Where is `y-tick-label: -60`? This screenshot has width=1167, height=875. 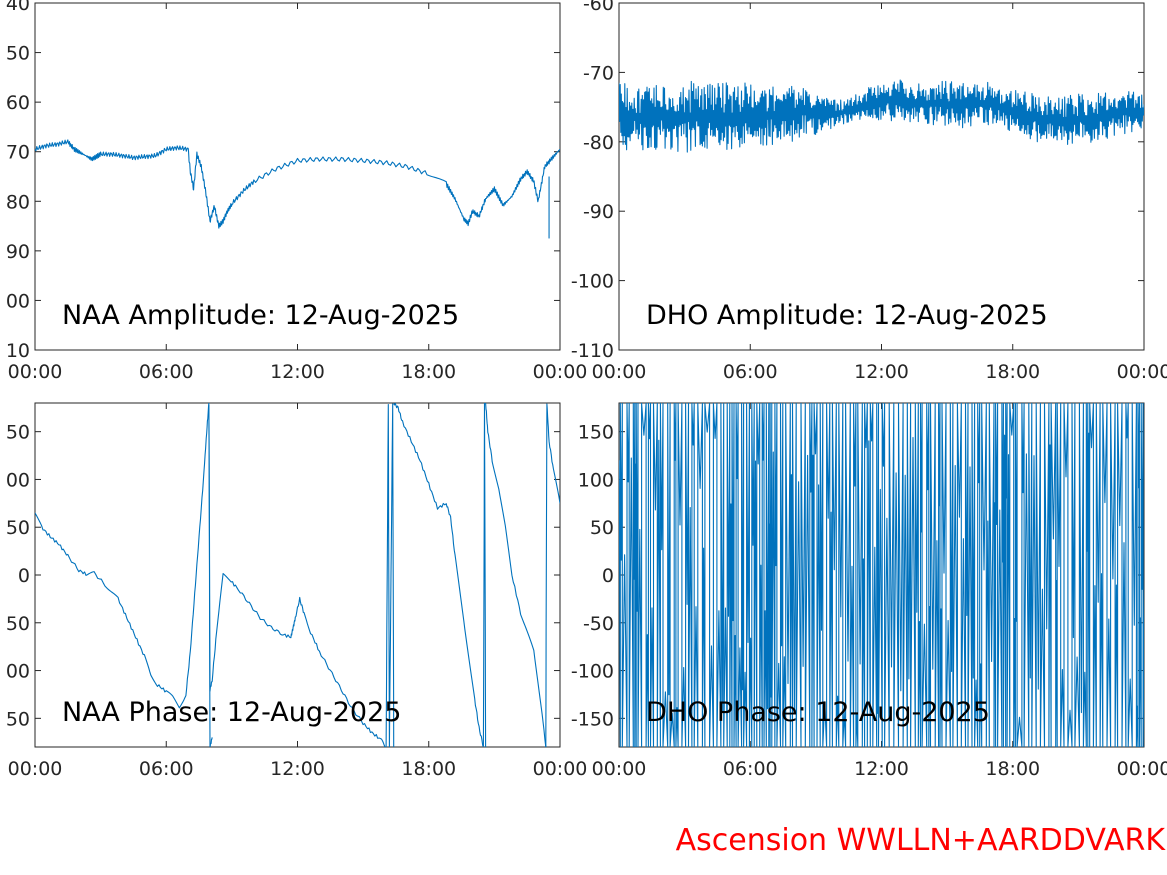 y-tick-label: -60 is located at coordinates (598, 7).